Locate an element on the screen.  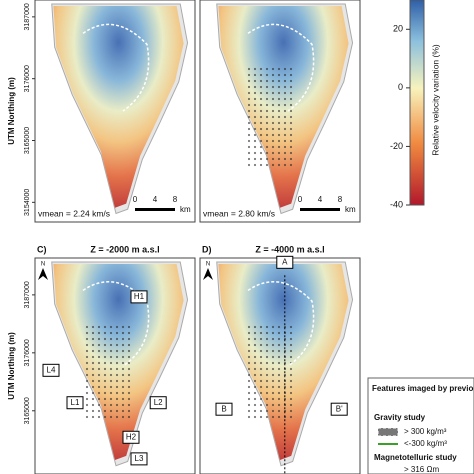
feature-label: L1 is located at coordinates (75, 402).